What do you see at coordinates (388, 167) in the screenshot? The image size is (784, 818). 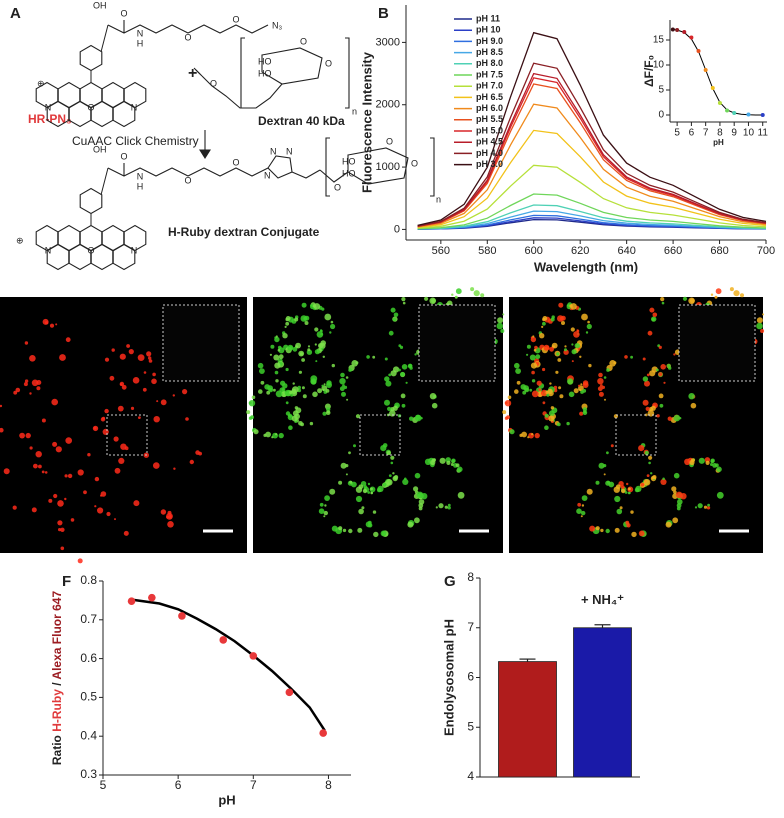 I see `y-tick-label: 1000` at bounding box center [388, 167].